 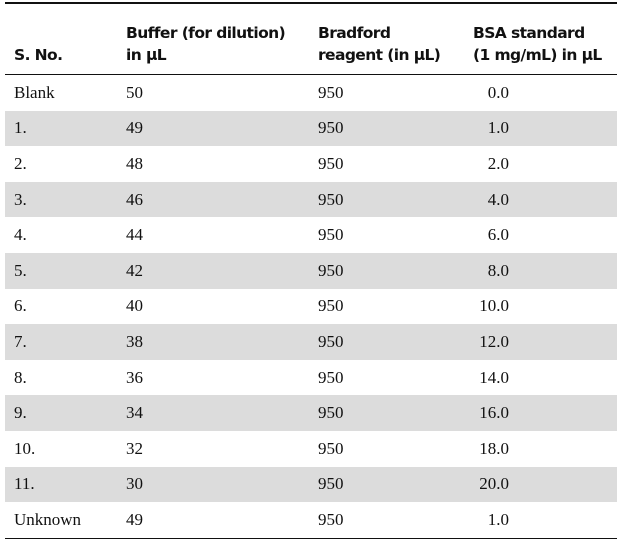 I want to click on header-text: Buffer (for dilution), so click(x=206, y=33).